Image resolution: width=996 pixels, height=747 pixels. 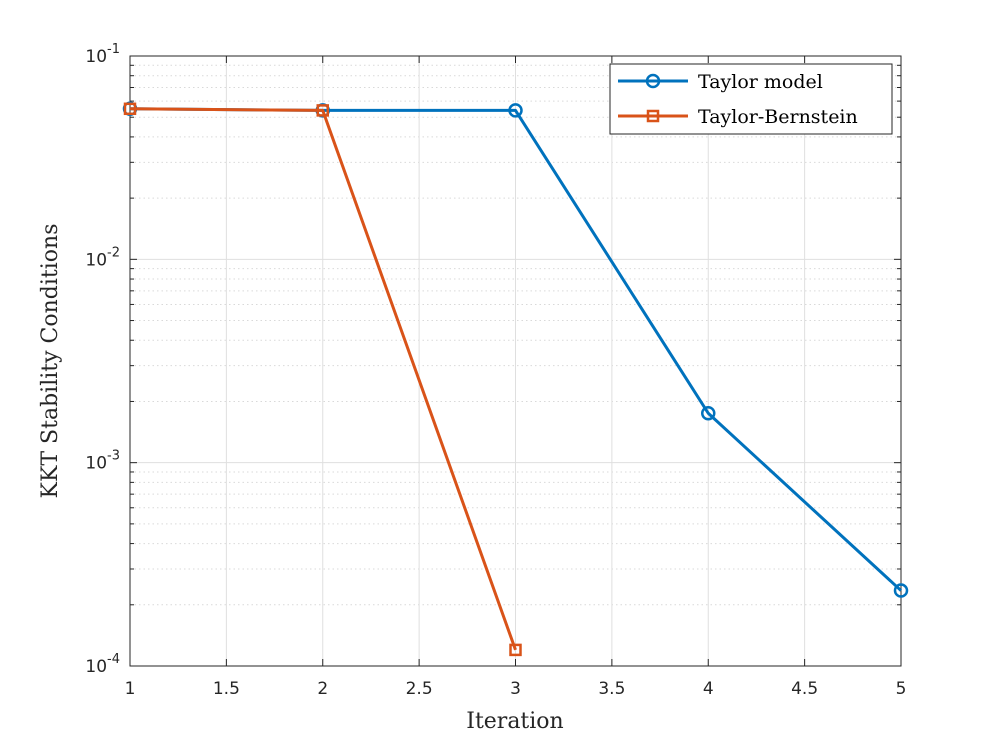 I want to click on x-tick-label: 5, so click(x=901, y=689).